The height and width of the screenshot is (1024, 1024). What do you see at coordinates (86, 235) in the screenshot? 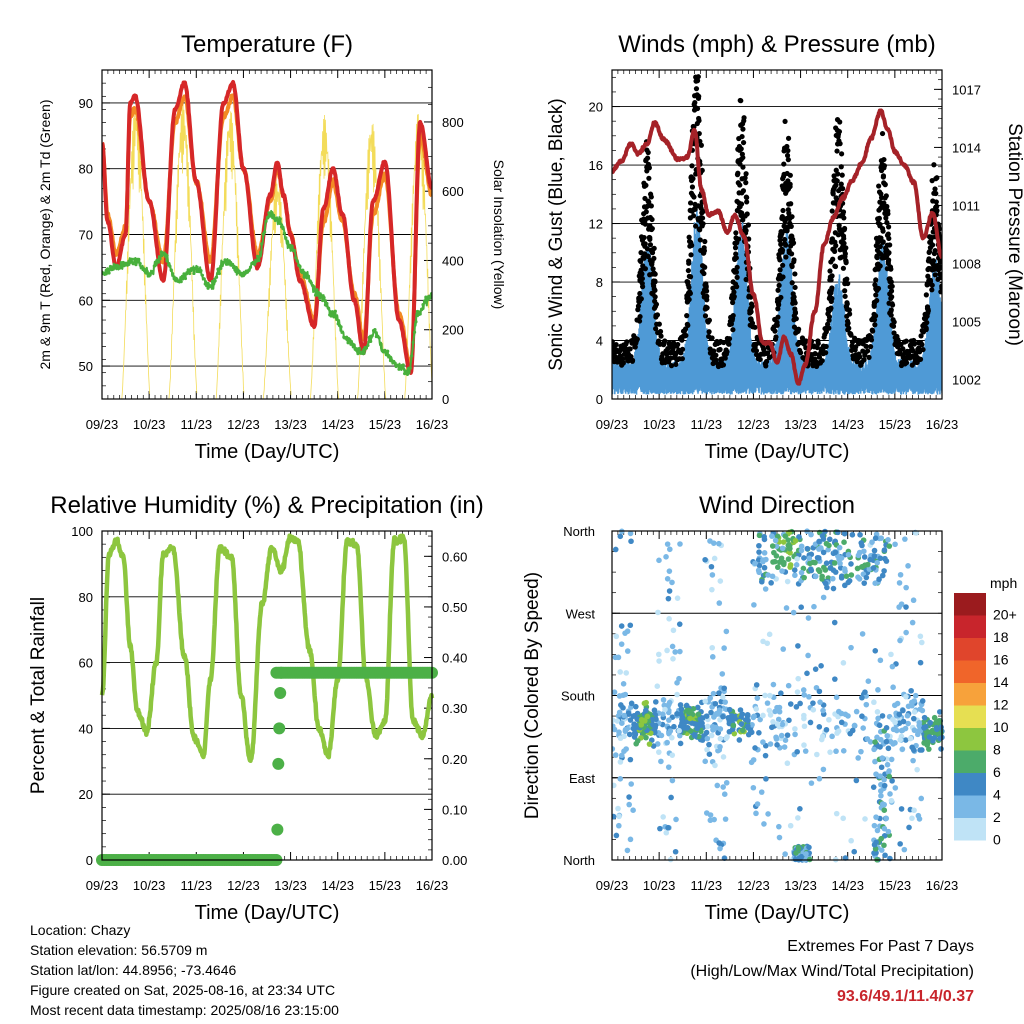
I see `y-tick-label: 70` at bounding box center [86, 235].